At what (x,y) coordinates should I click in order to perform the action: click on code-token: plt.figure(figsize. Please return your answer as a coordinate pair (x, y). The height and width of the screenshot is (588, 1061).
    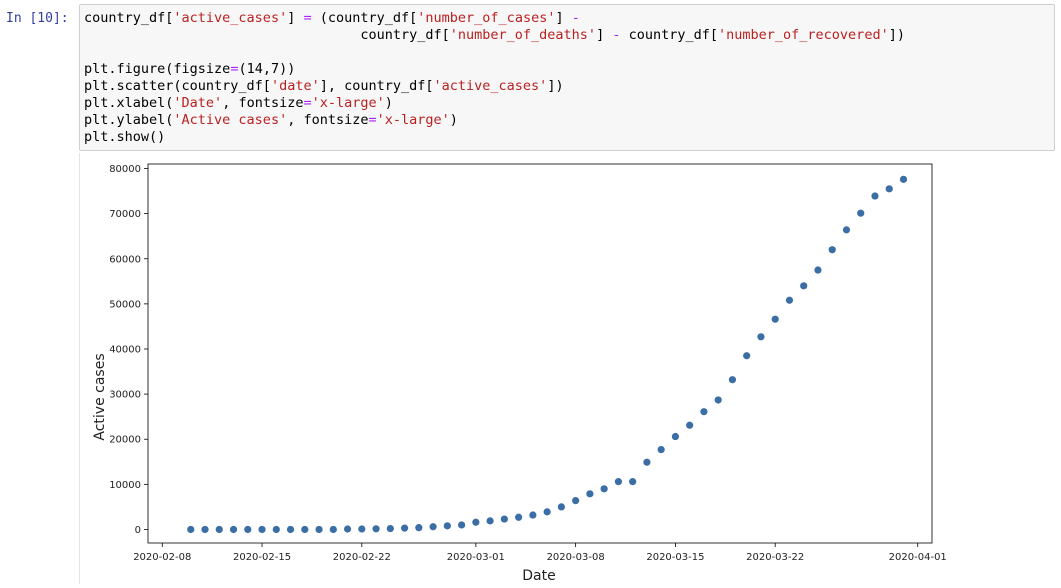
    Looking at the image, I should click on (157, 69).